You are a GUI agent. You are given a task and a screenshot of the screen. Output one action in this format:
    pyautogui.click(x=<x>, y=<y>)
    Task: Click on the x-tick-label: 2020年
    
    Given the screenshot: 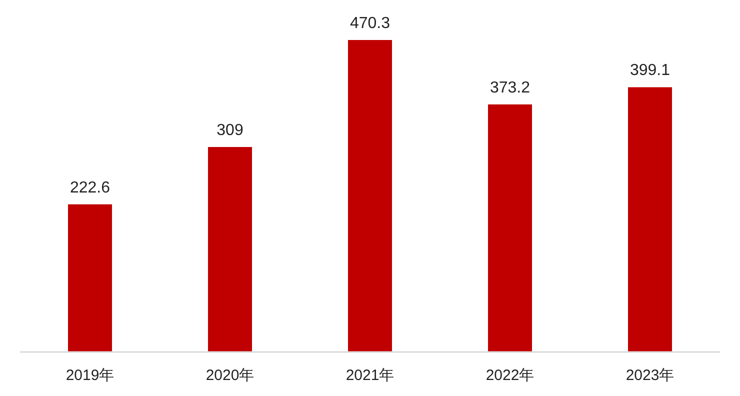 What is the action you would take?
    pyautogui.click(x=230, y=375)
    